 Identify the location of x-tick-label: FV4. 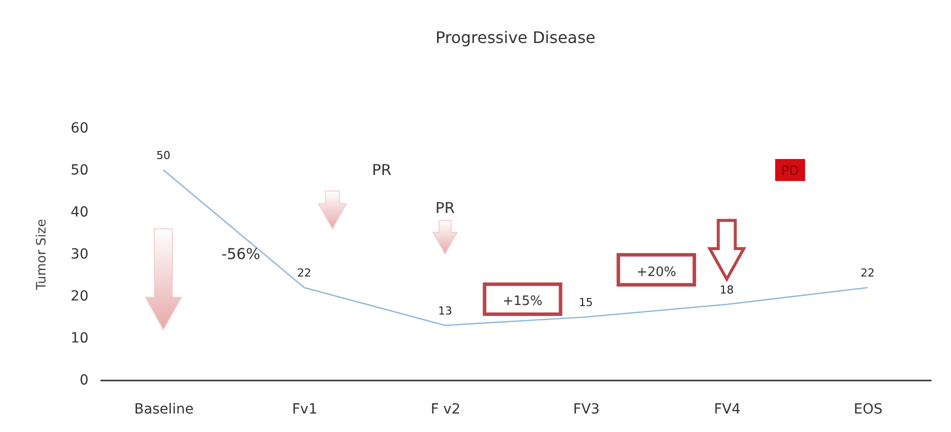
(727, 410).